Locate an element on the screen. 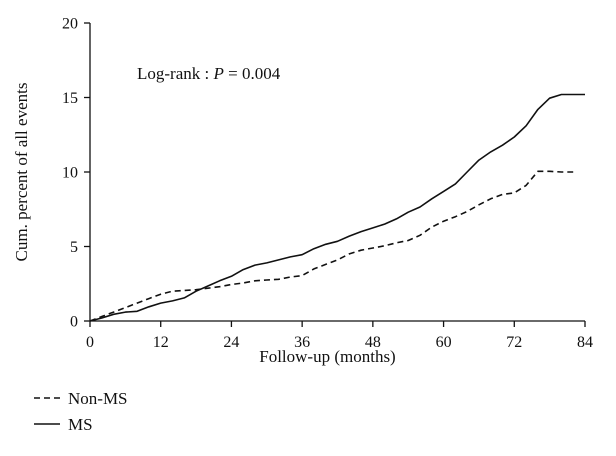  x-tick-label: 12 is located at coordinates (161, 342).